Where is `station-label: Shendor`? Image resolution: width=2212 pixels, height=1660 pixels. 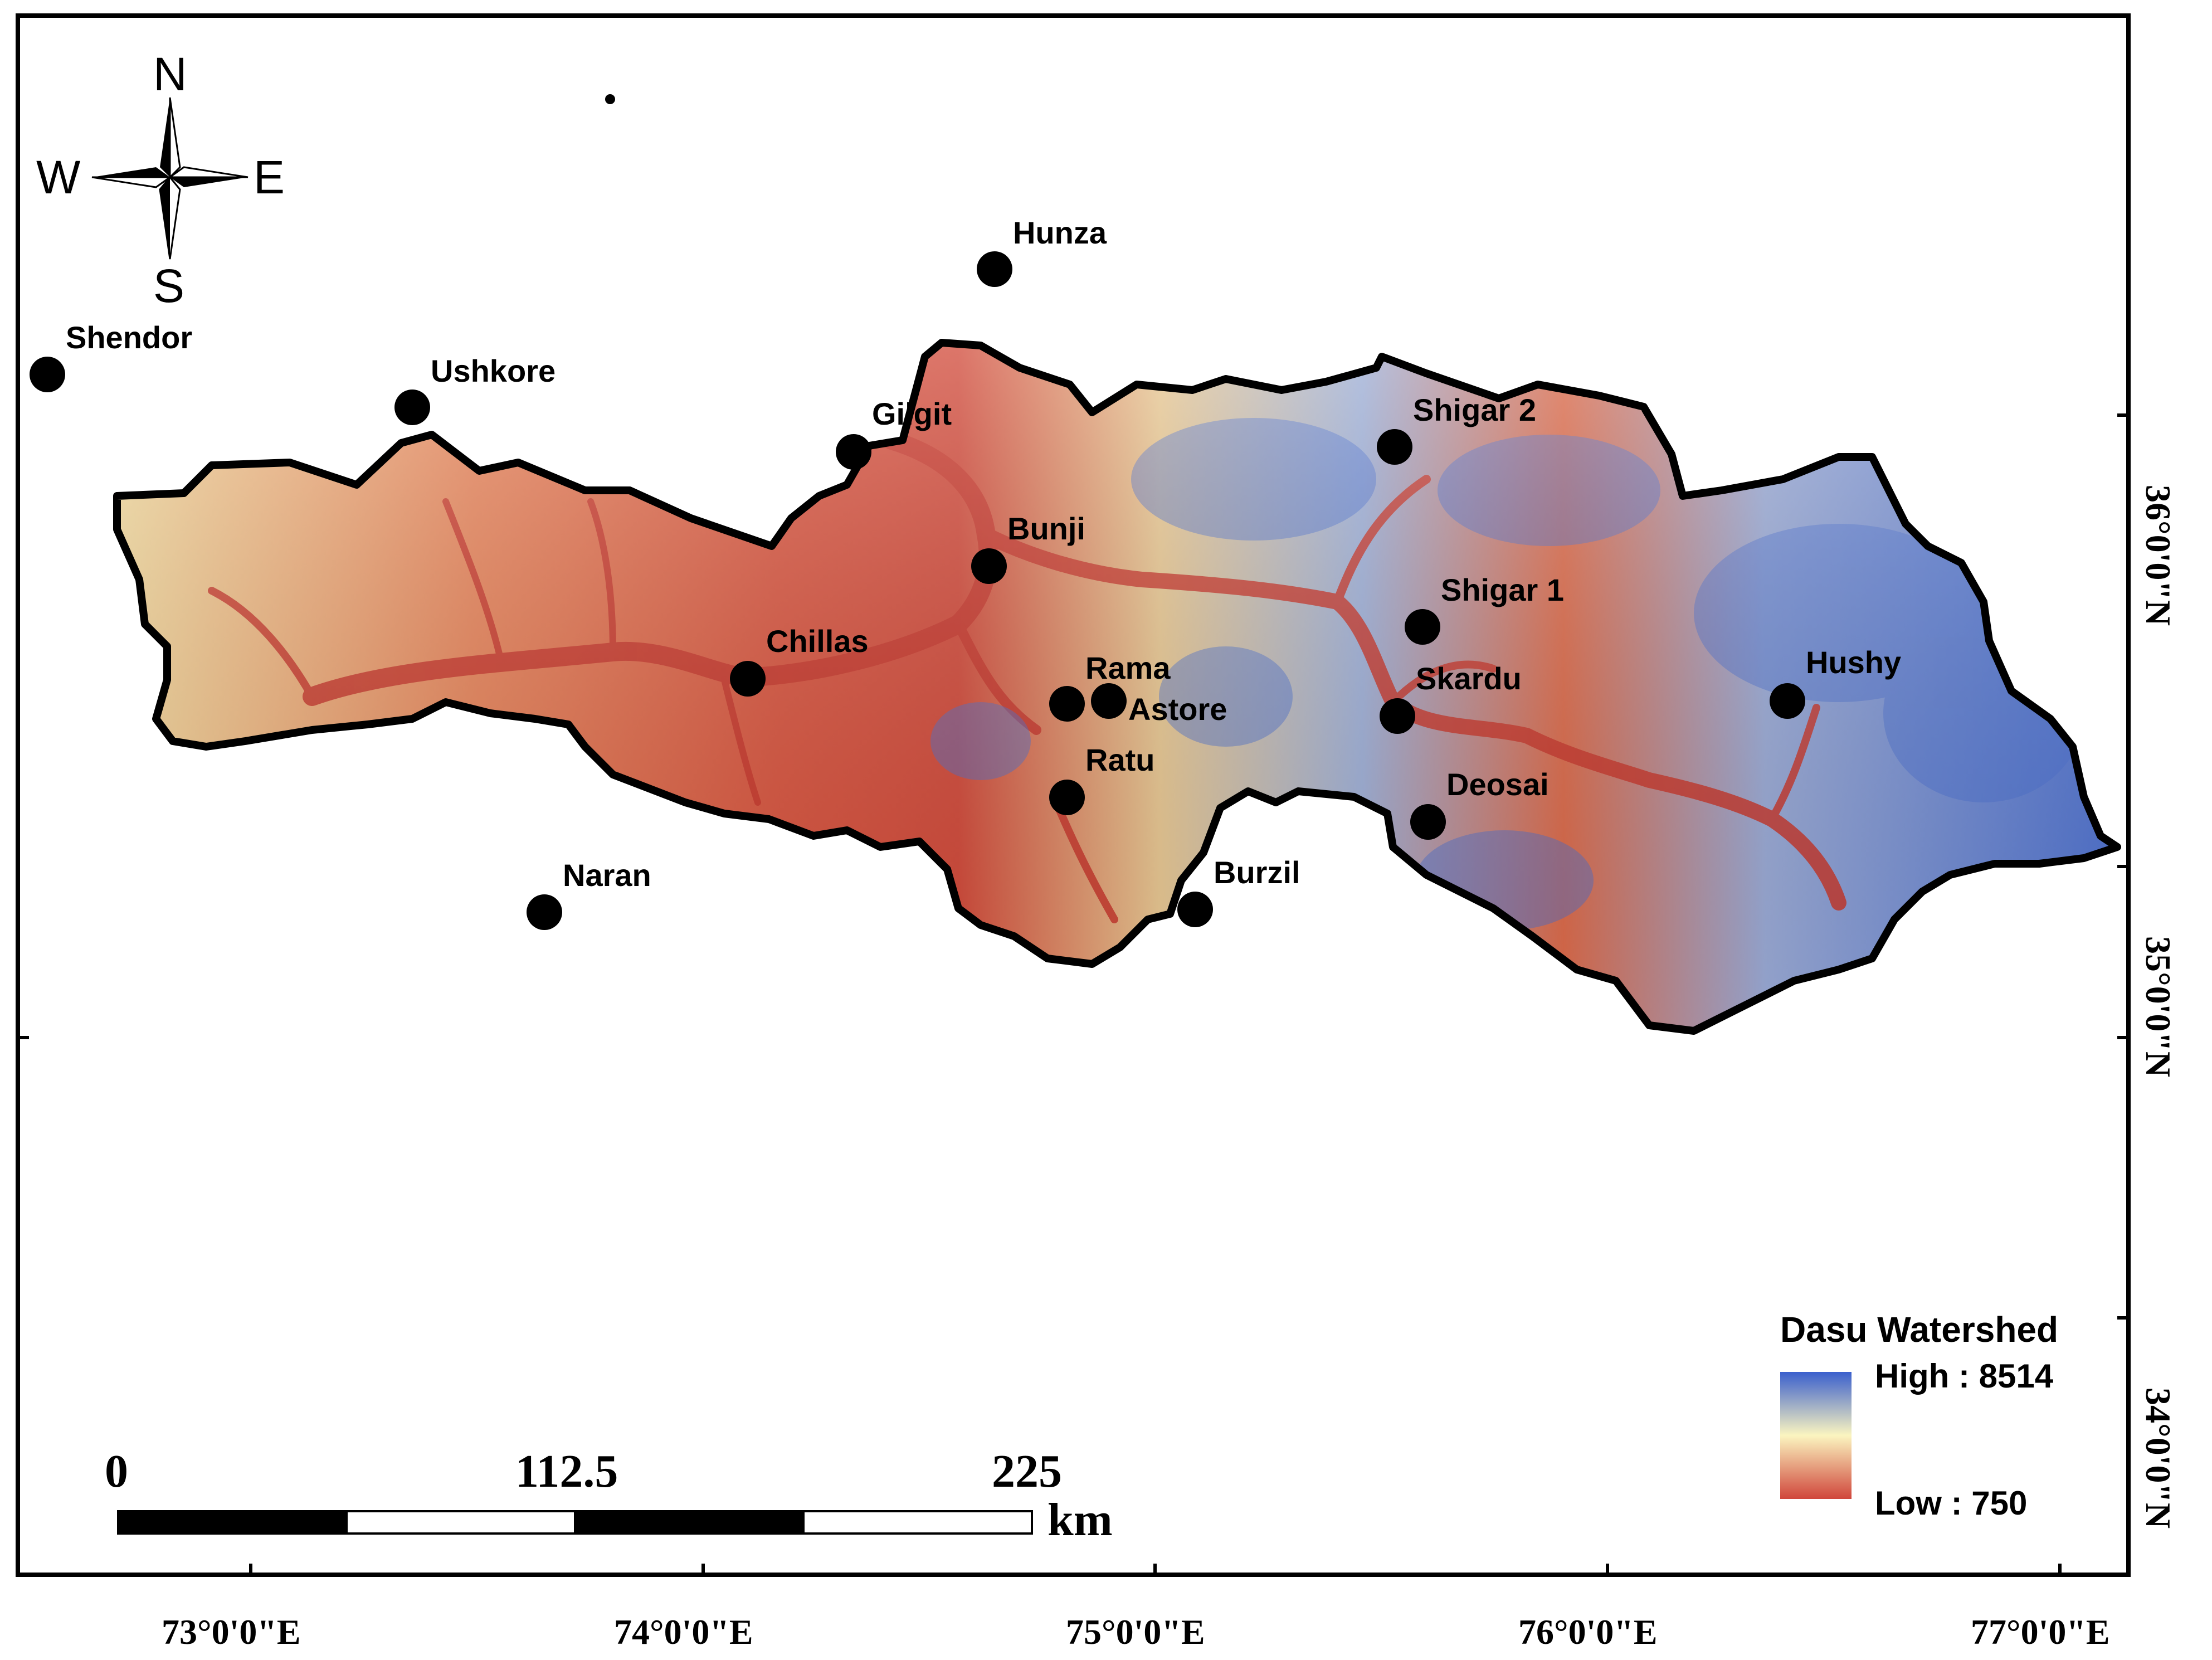
station-label: Shendor is located at coordinates (129, 337).